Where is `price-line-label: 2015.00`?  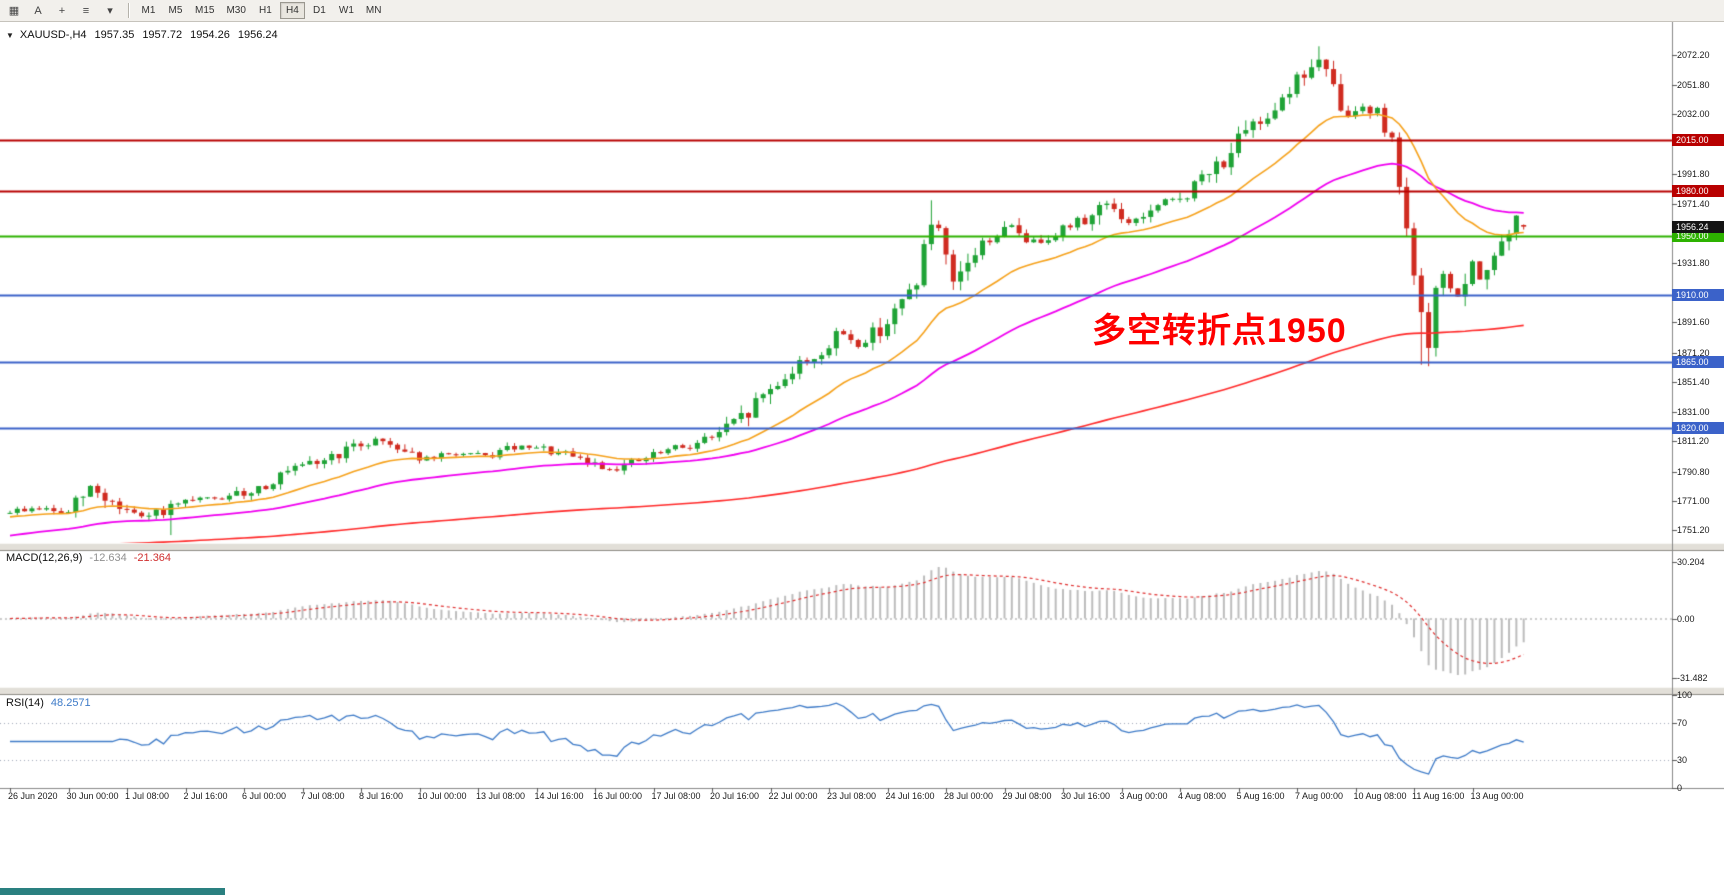 price-line-label: 2015.00 is located at coordinates (1698, 139).